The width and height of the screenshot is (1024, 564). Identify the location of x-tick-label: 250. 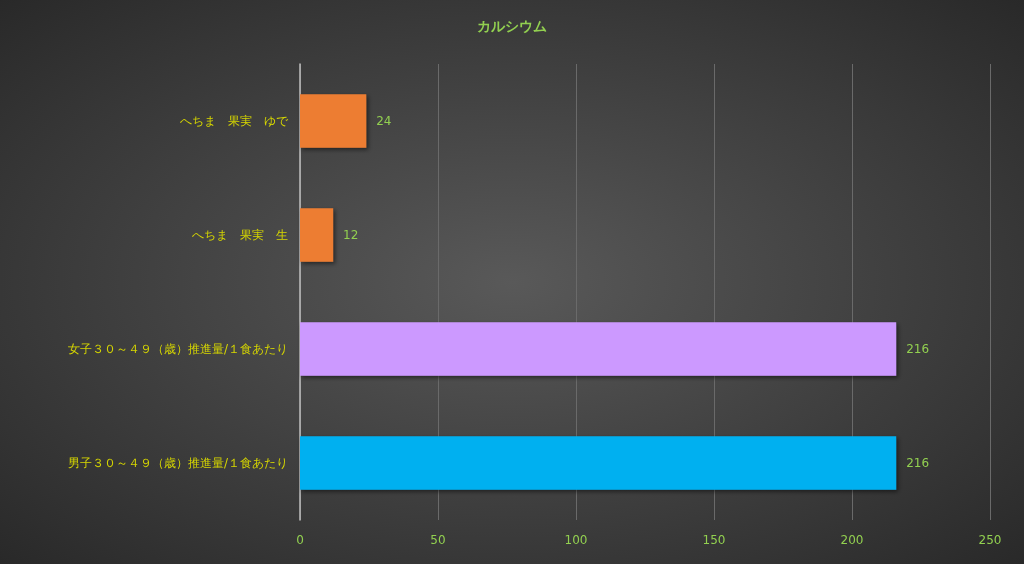
(990, 540).